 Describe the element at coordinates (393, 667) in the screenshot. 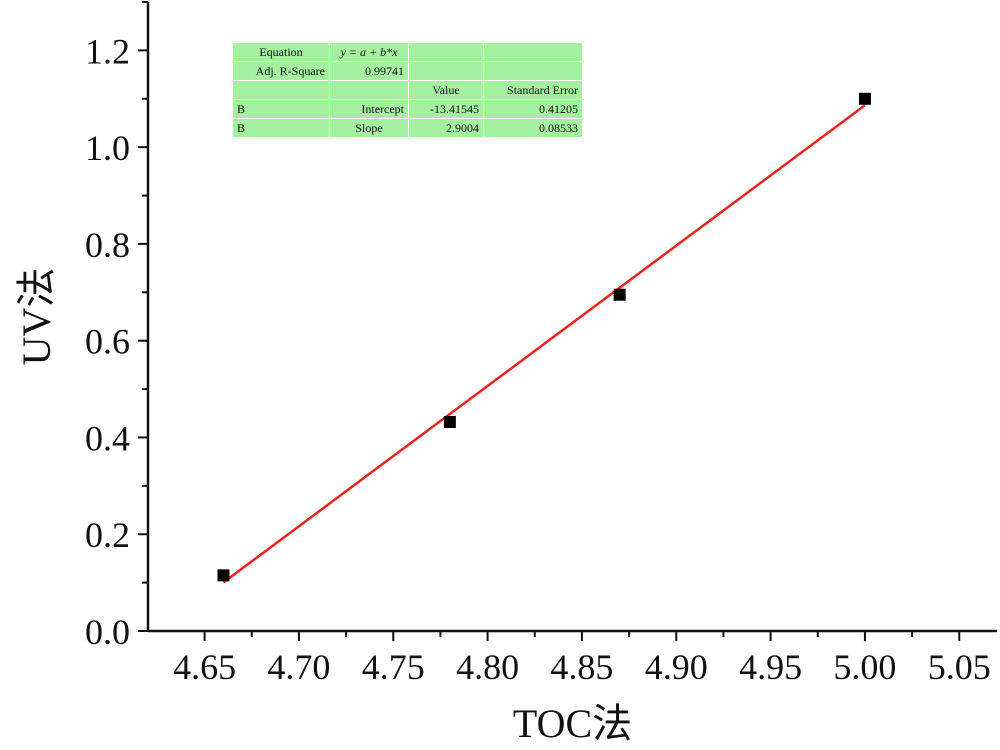

I see `x-tick-label: 4.75` at that location.